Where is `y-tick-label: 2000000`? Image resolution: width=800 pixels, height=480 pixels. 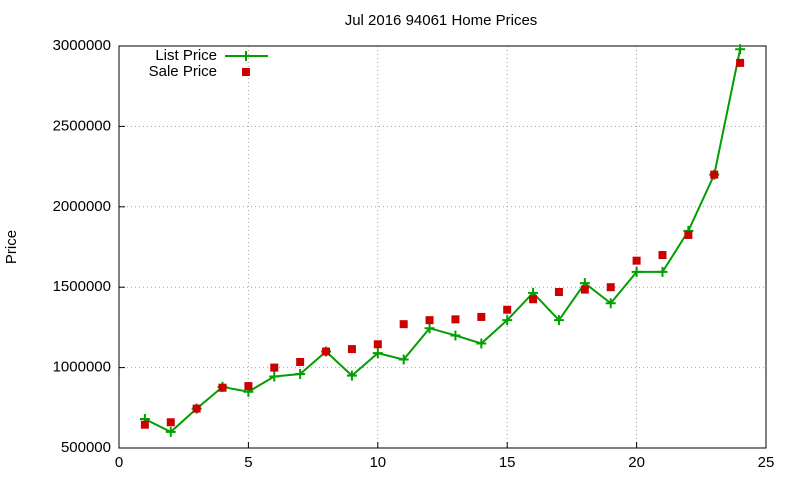 y-tick-label: 2000000 is located at coordinates (82, 206).